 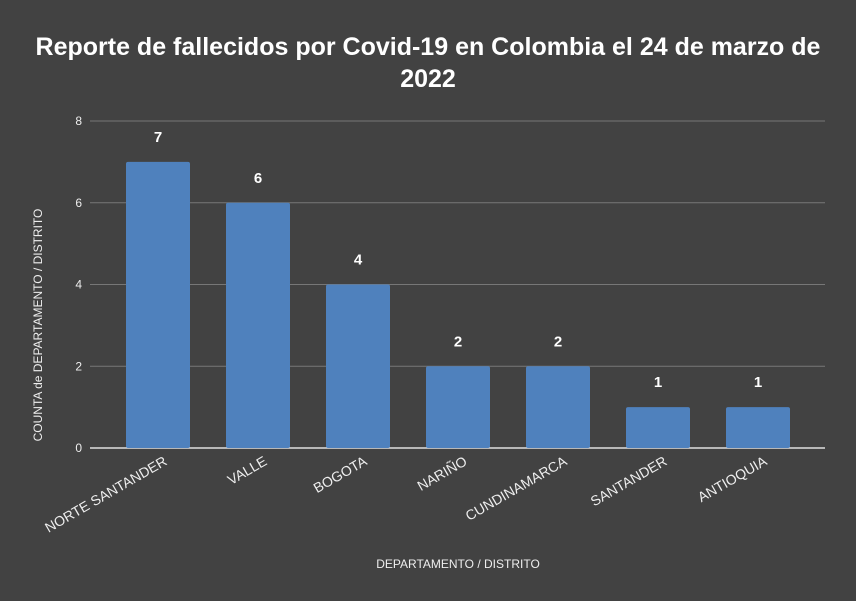 What do you see at coordinates (732, 478) in the screenshot?
I see `x-tick-label: ANTIOQUIA` at bounding box center [732, 478].